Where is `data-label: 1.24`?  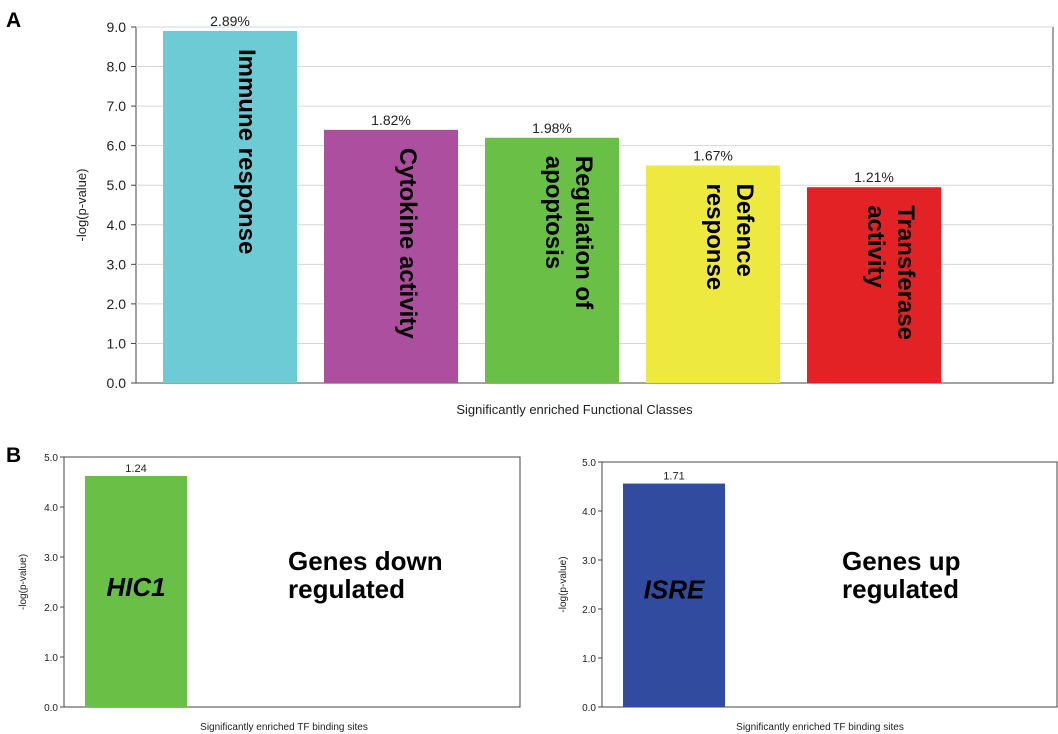 data-label: 1.24 is located at coordinates (135, 469).